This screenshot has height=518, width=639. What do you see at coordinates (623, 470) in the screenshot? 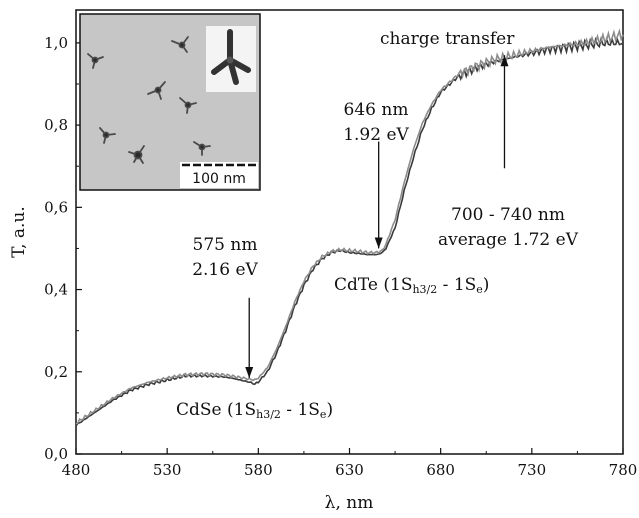
I see `x-tick-label: 780` at bounding box center [623, 470].